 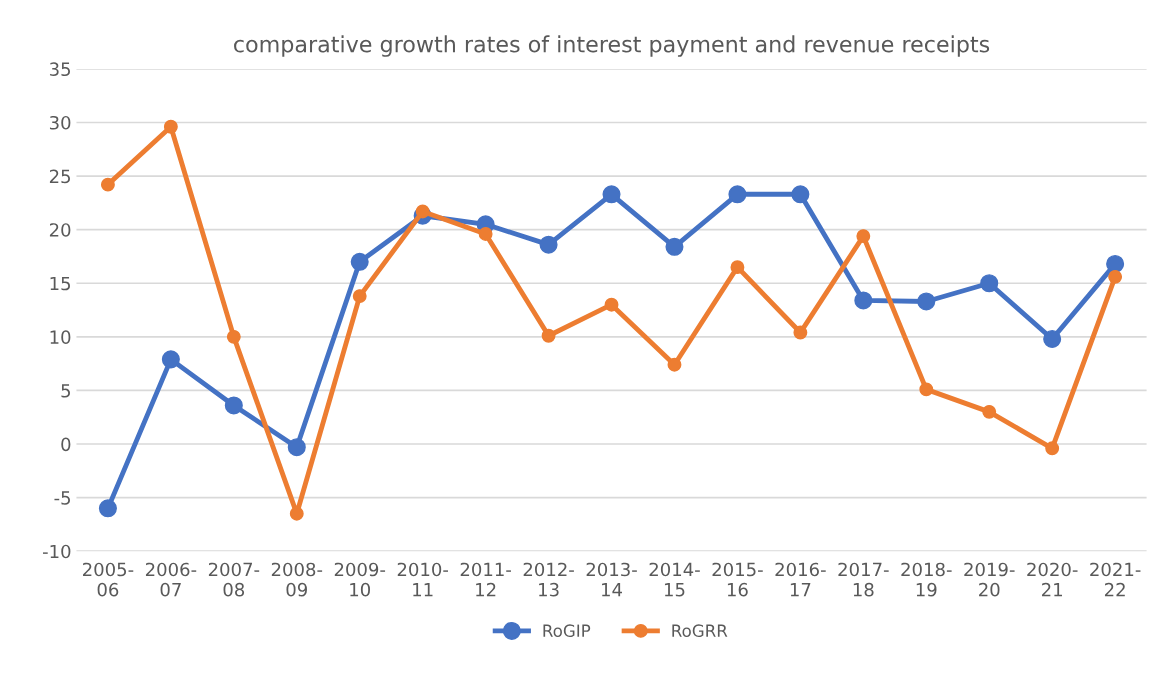 I want to click on x-tick-label: 2020-21, so click(x=1052, y=579).